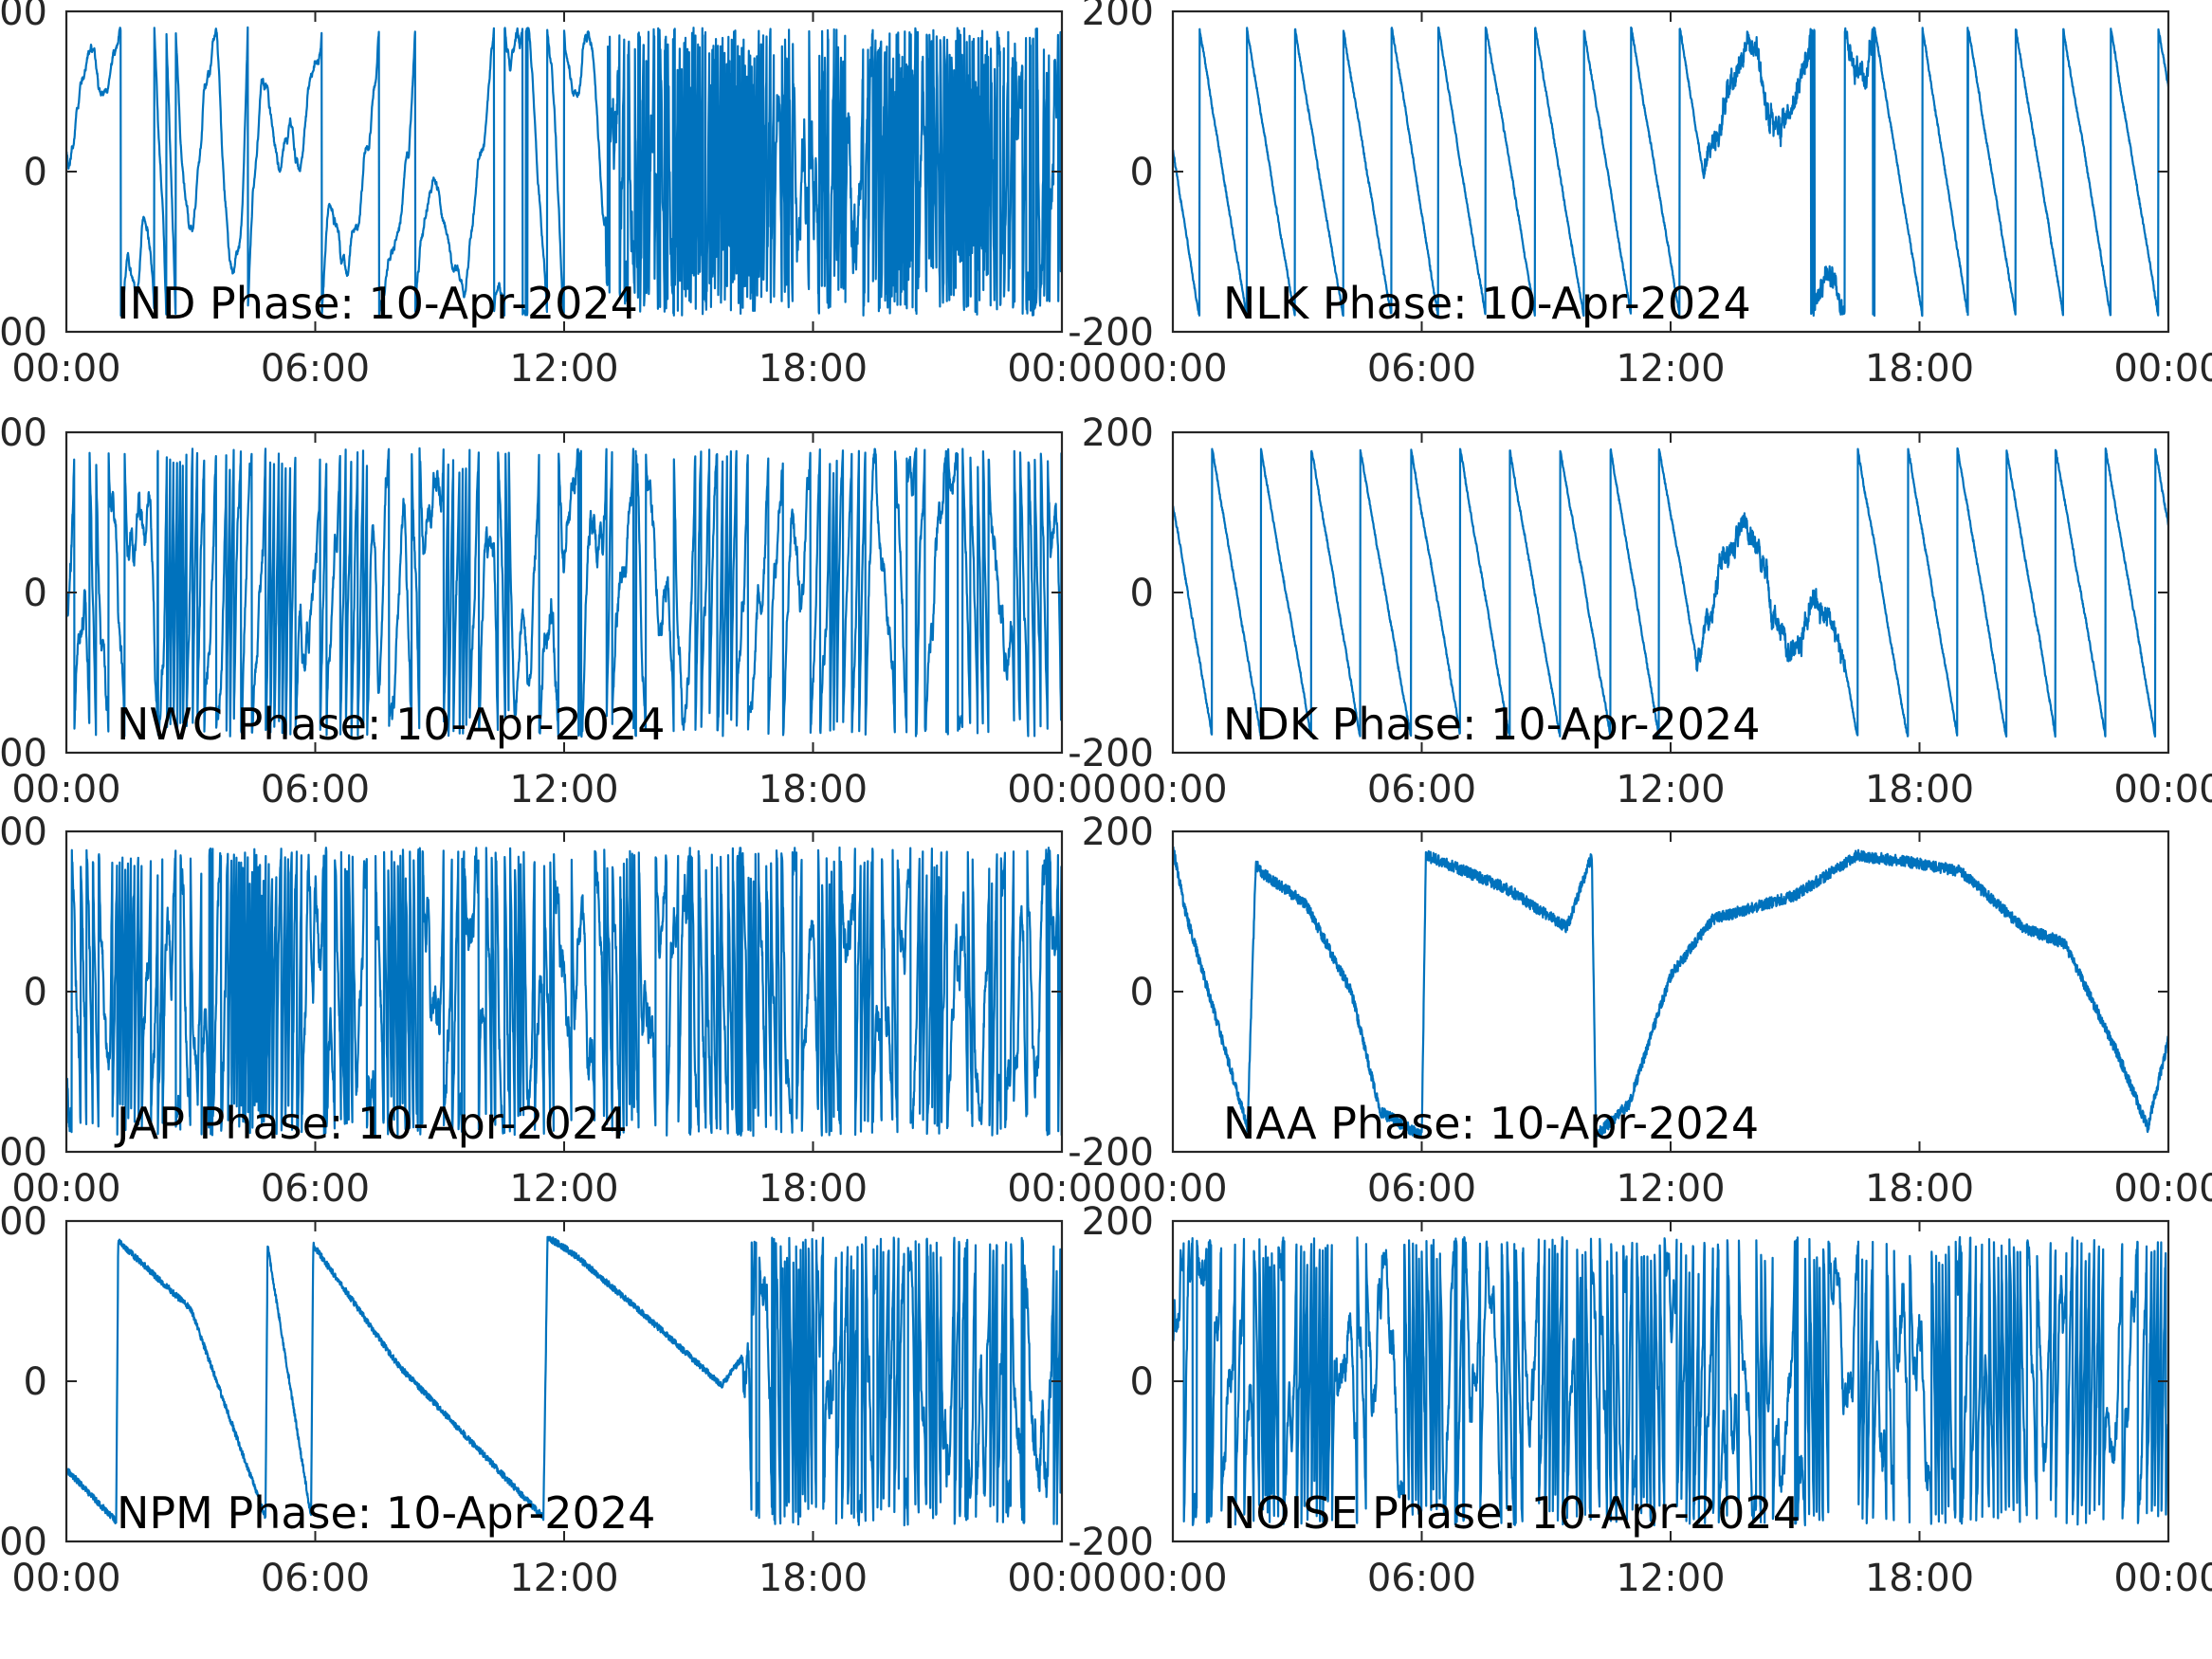 Image resolution: width=2212 pixels, height=1659 pixels. What do you see at coordinates (386, 1513) in the screenshot?
I see `subplot-title: NPM Phase: 10-Apr-2024` at bounding box center [386, 1513].